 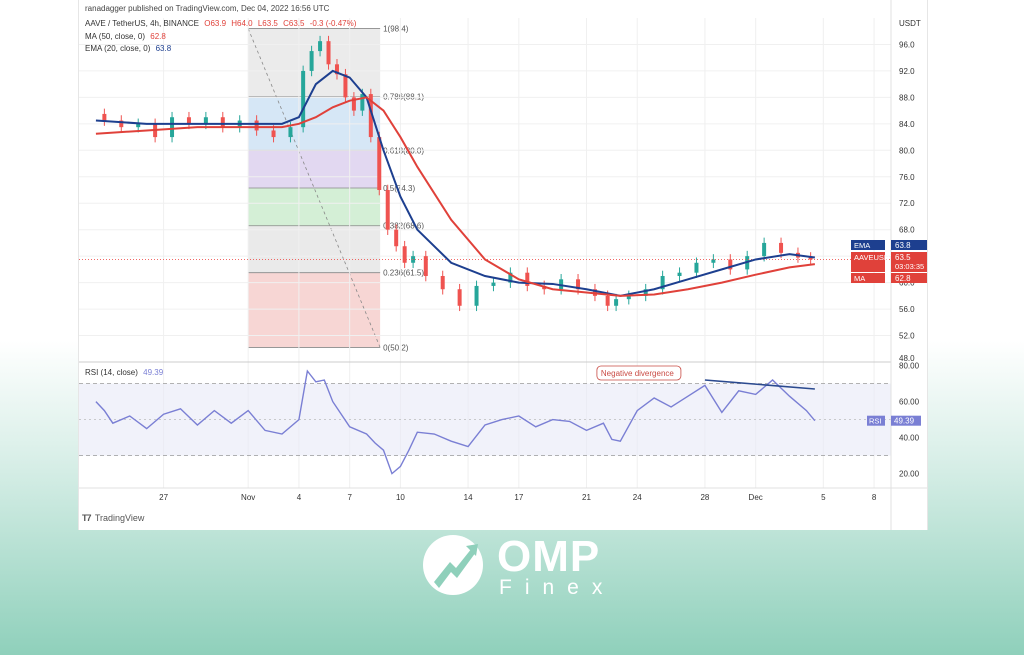 I want to click on ema-value: 63.8, so click(x=163, y=48).